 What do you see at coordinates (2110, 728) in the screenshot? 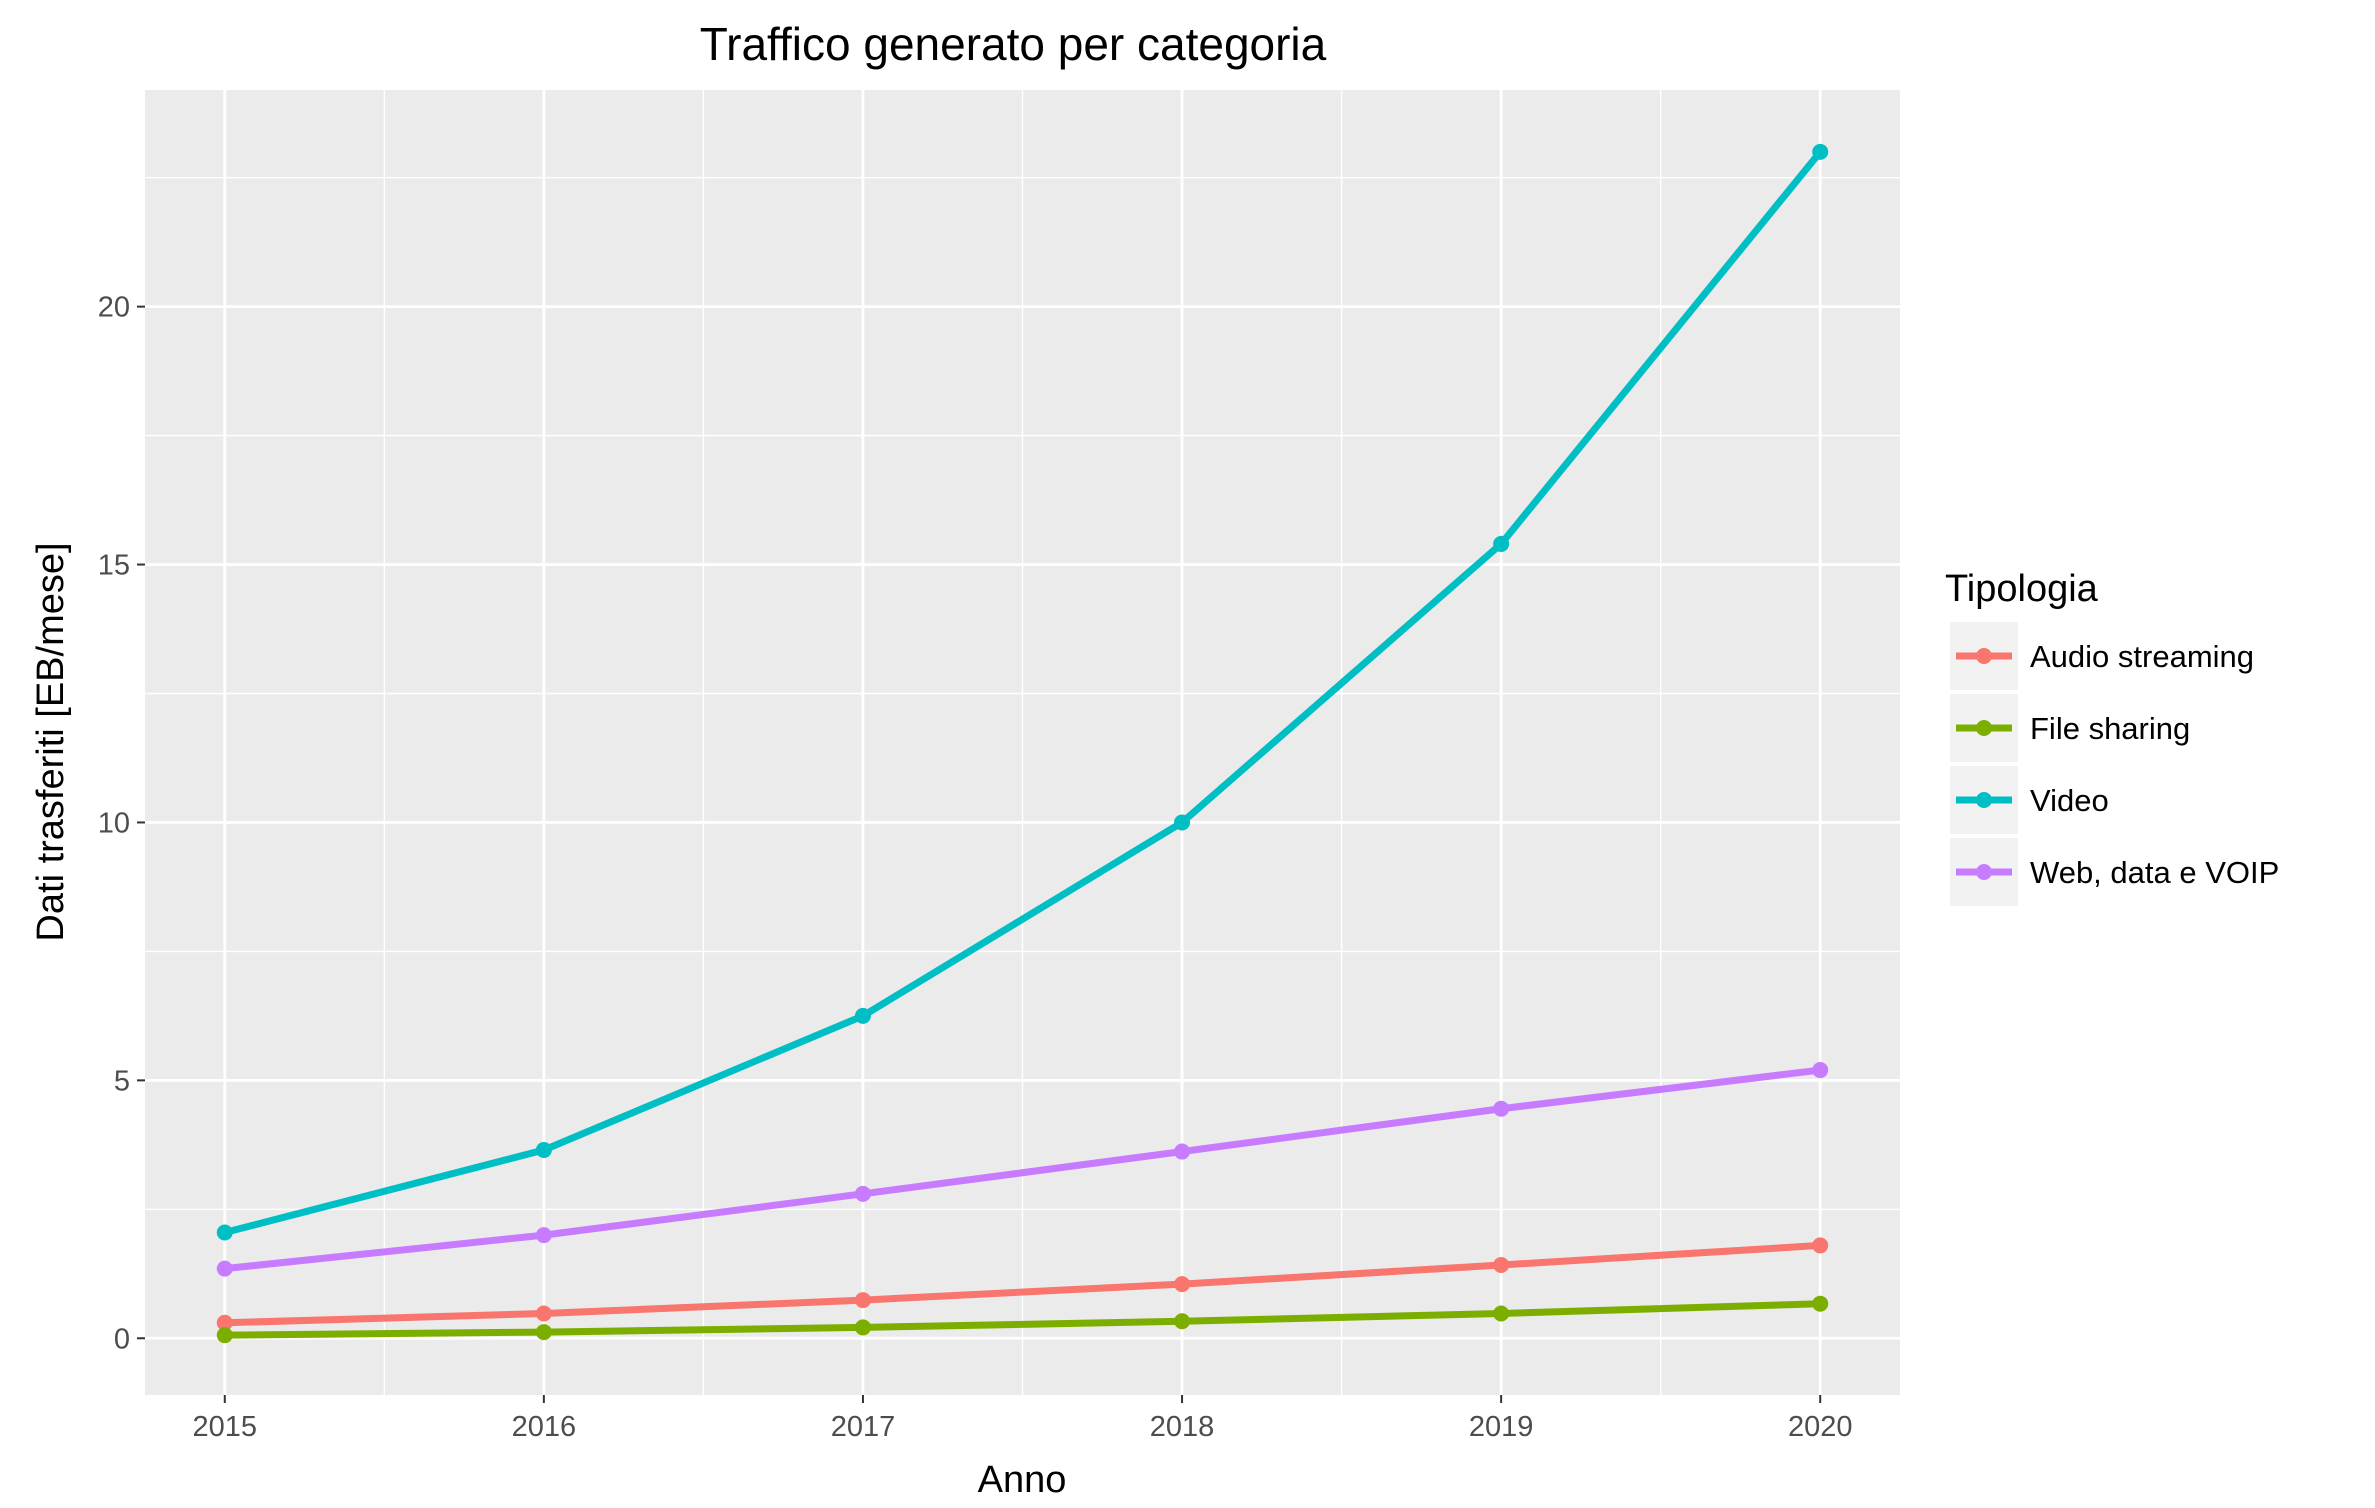
I see `legend-label: File sharing` at bounding box center [2110, 728].